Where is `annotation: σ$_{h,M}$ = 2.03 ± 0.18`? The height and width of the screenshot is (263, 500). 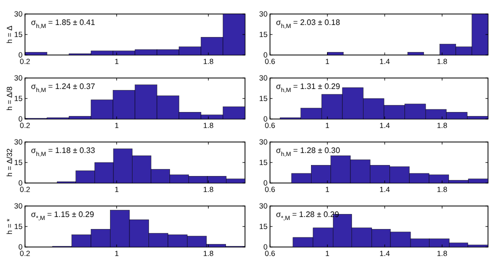 annotation: σ$_{h,M}$ = 2.03 ± 0.18 is located at coordinates (308, 24).